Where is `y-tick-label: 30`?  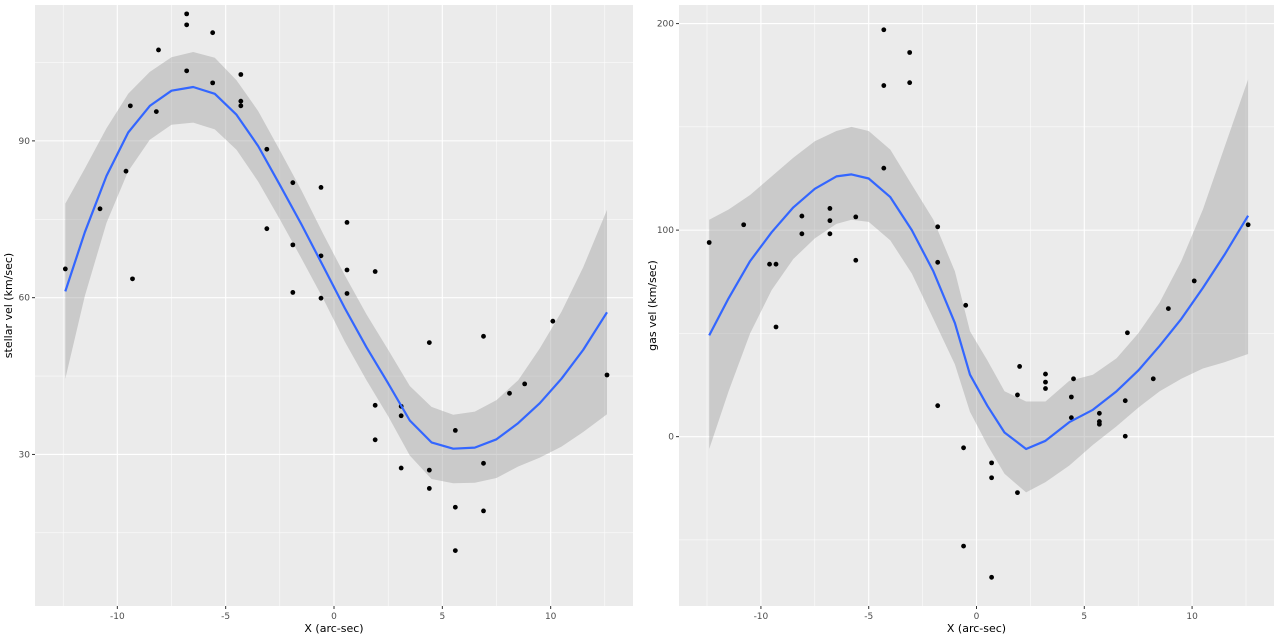 y-tick-label: 30 is located at coordinates (25, 455).